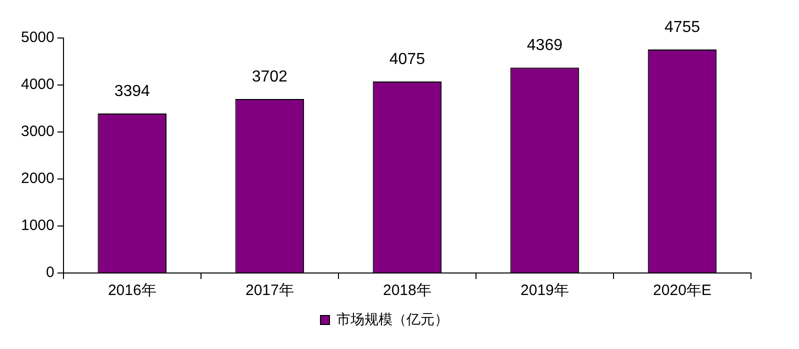  I want to click on x-tick-label: 2019年, so click(544, 291).